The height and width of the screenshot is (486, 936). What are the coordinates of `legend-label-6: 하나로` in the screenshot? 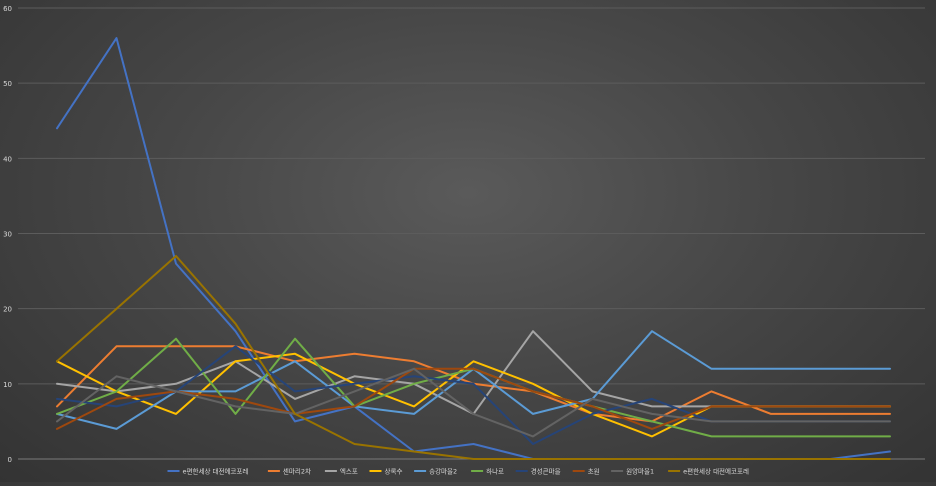 It's located at (495, 471).